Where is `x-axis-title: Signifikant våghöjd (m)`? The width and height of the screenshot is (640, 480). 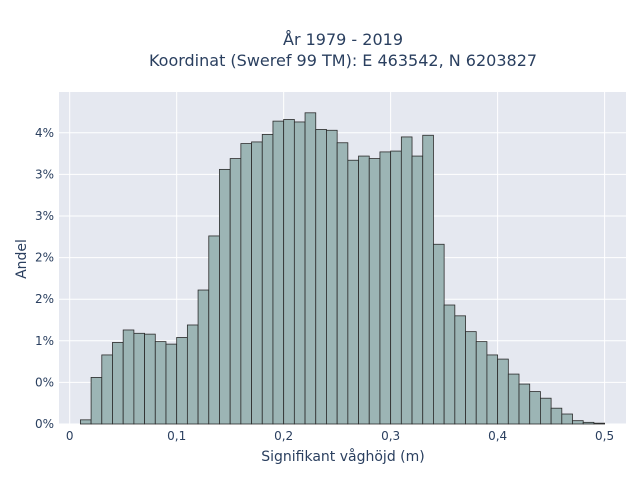
x-axis-title: Signifikant våghöjd (m) is located at coordinates (342, 456).